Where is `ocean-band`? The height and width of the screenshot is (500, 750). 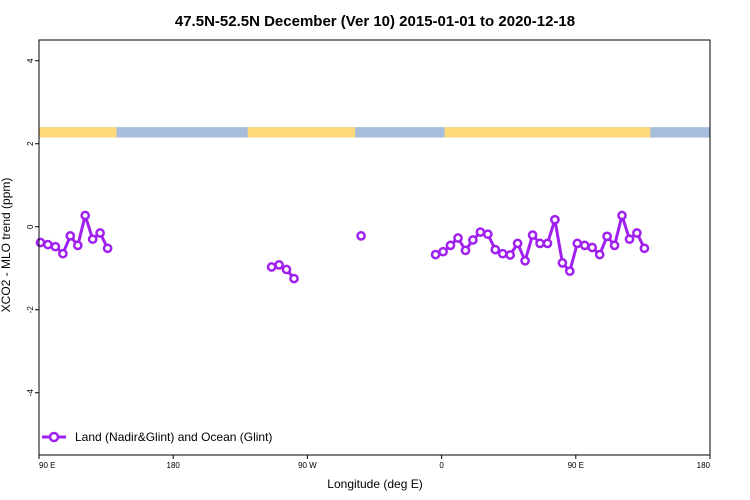
ocean-band is located at coordinates (374, 132).